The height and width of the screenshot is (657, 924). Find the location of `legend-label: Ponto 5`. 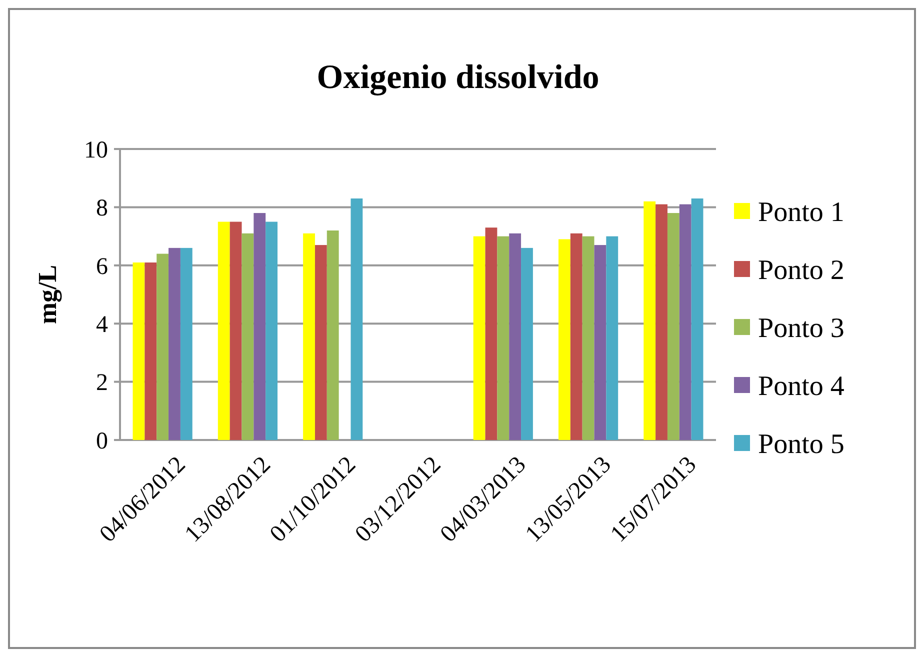

legend-label: Ponto 5 is located at coordinates (801, 444).